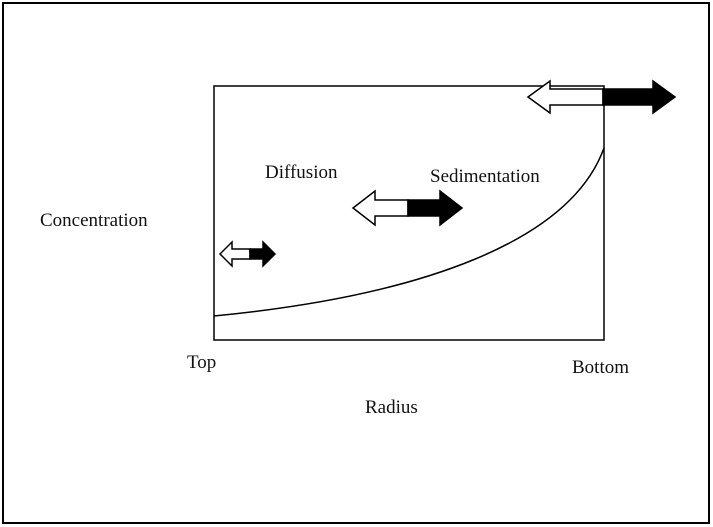  Describe the element at coordinates (201, 362) in the screenshot. I see `x-start-label: Top` at that location.